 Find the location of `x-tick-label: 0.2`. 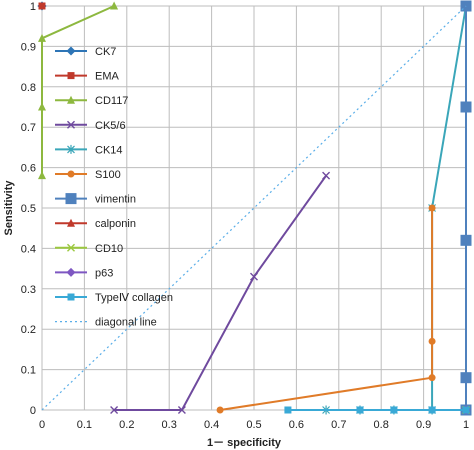

x-tick-label: 0.2 is located at coordinates (126, 425).